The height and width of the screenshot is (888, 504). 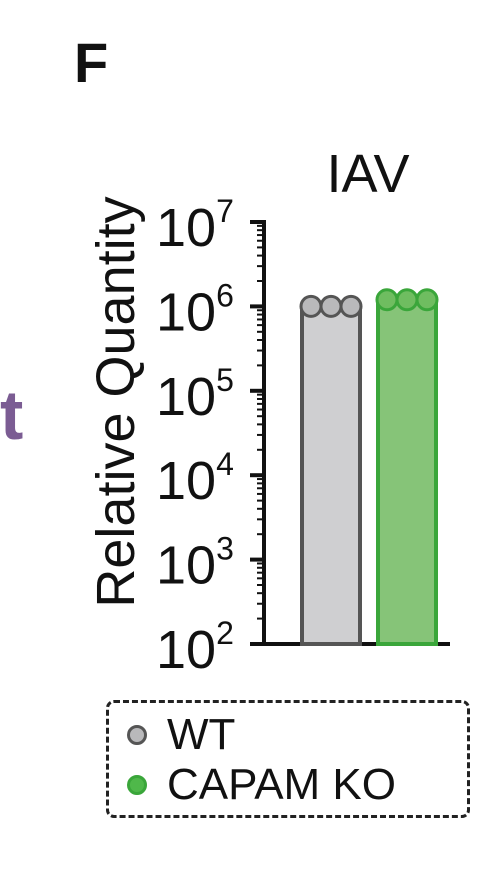 I want to click on legend-marker-wt, so click(x=137, y=735).